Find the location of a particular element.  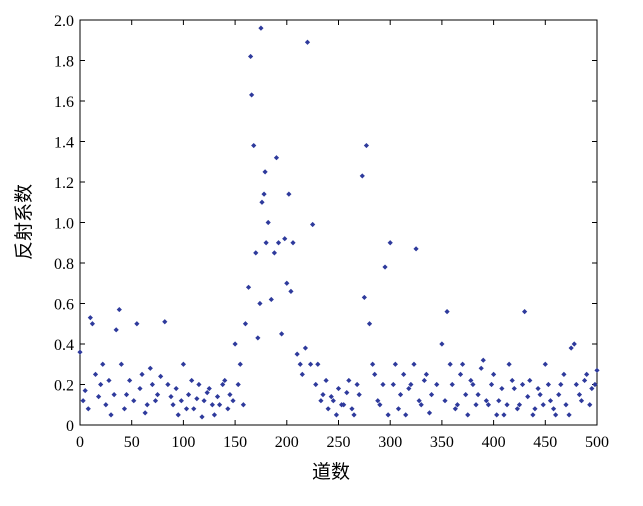

x-tick-label: 350 is located at coordinates (442, 442).